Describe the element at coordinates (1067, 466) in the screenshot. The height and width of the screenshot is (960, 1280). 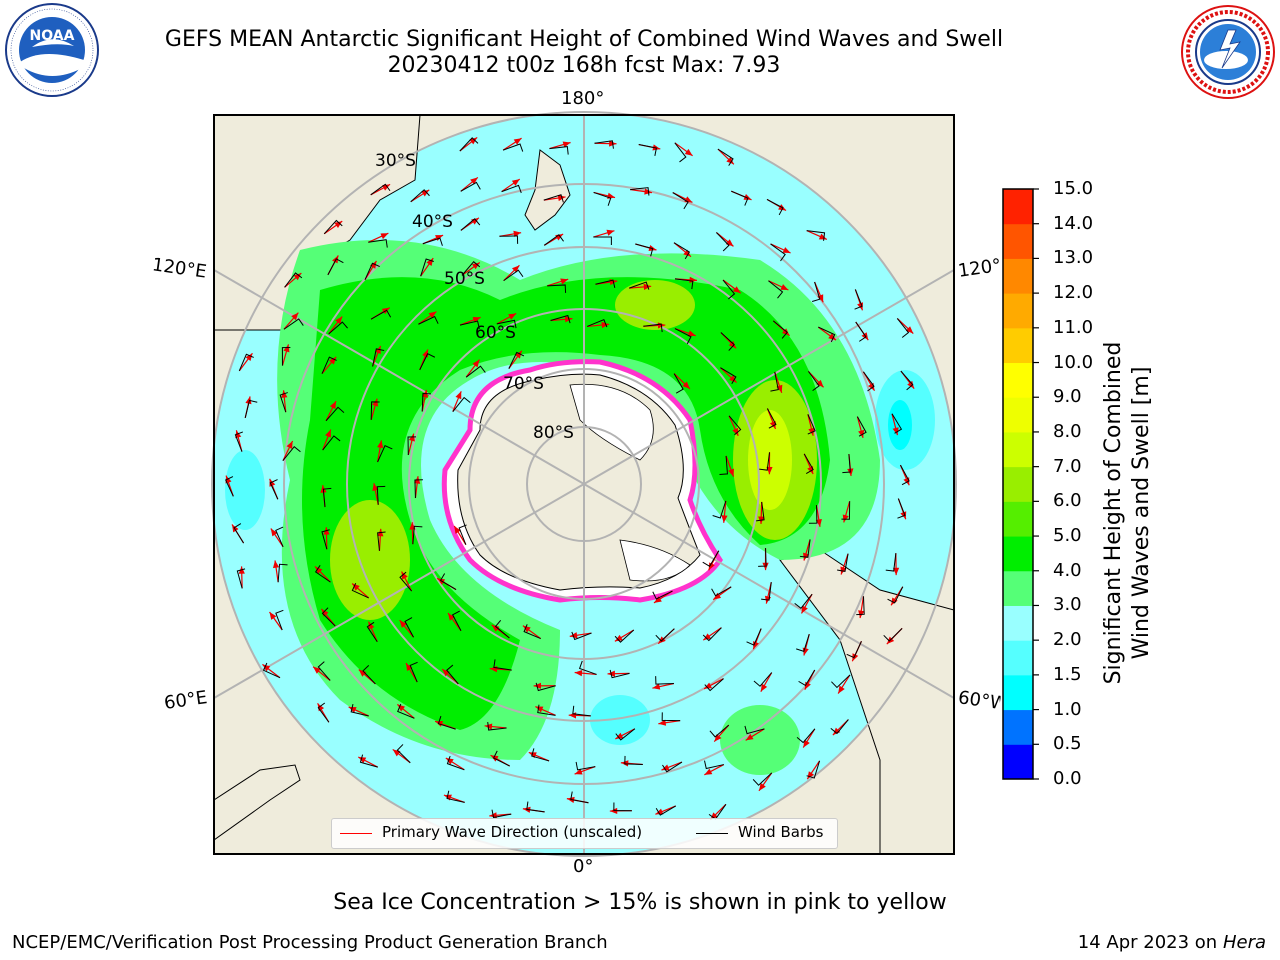
I see `colorbar-tick-label: 7.0` at that location.